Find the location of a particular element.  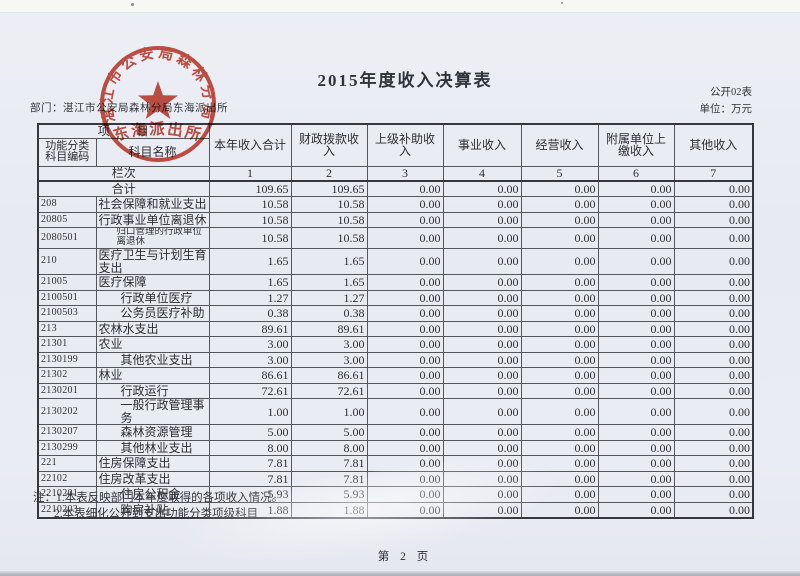

code-cell: 2210203 is located at coordinates (67, 510).